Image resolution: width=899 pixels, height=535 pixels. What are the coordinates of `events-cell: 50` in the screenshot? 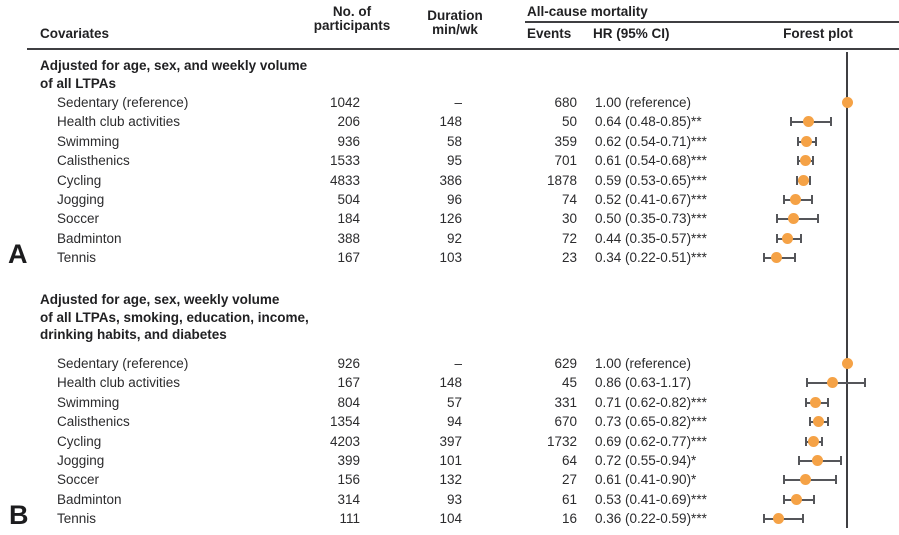 It's located at (569, 121).